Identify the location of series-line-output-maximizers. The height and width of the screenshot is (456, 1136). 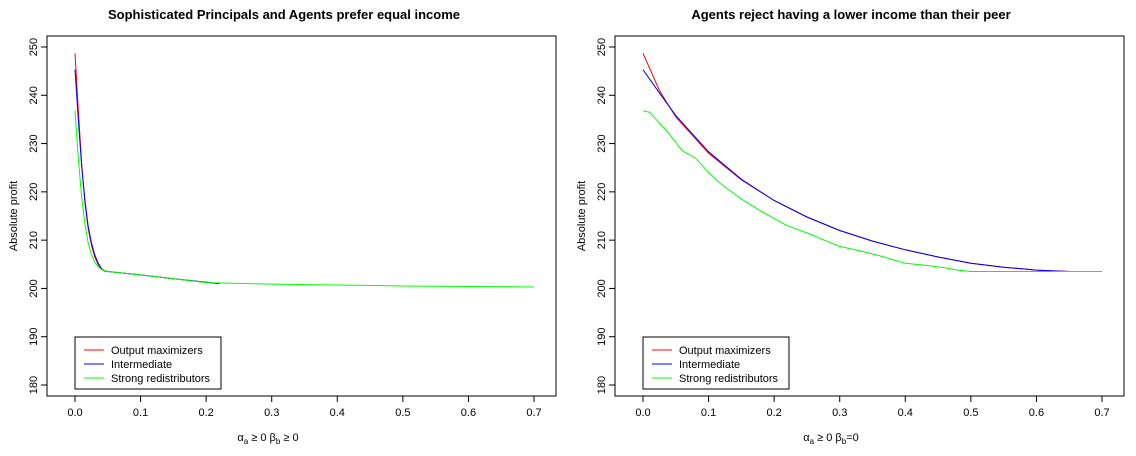
(147, 169).